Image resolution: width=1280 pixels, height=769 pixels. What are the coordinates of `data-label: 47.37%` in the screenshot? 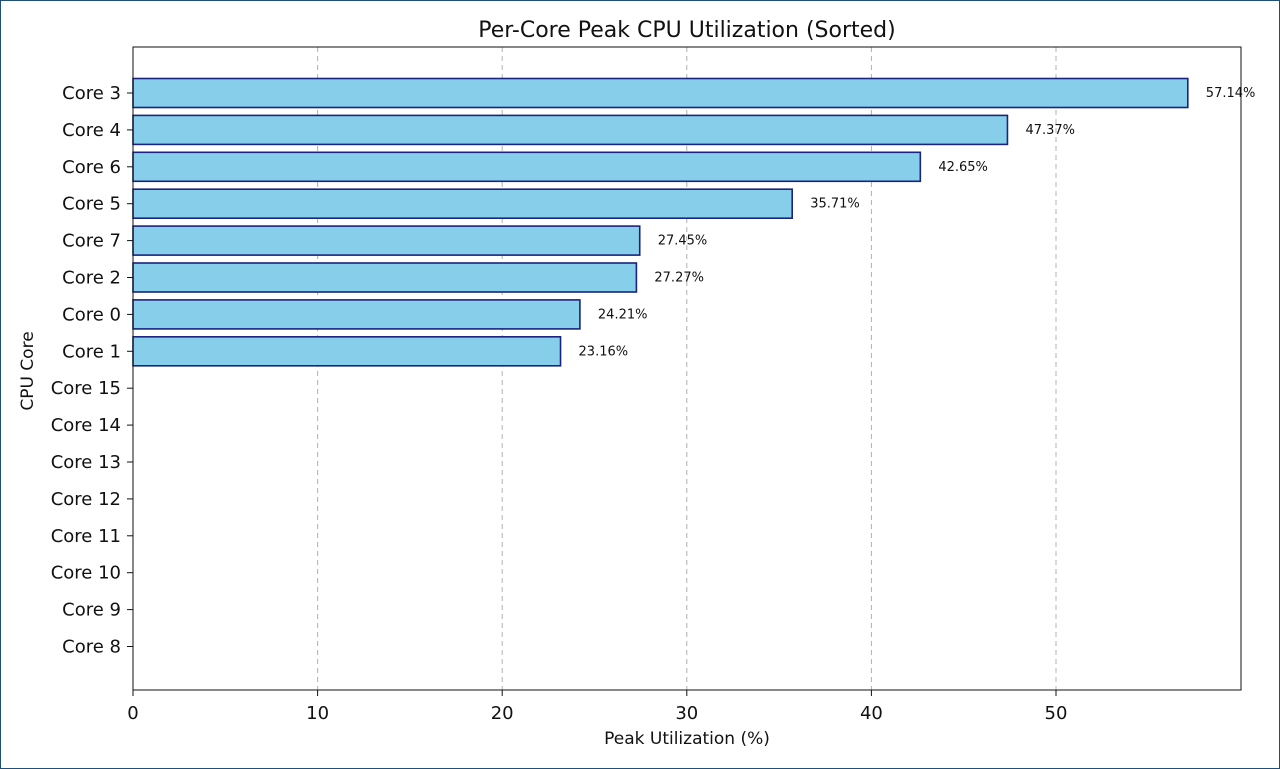 It's located at (1050, 130).